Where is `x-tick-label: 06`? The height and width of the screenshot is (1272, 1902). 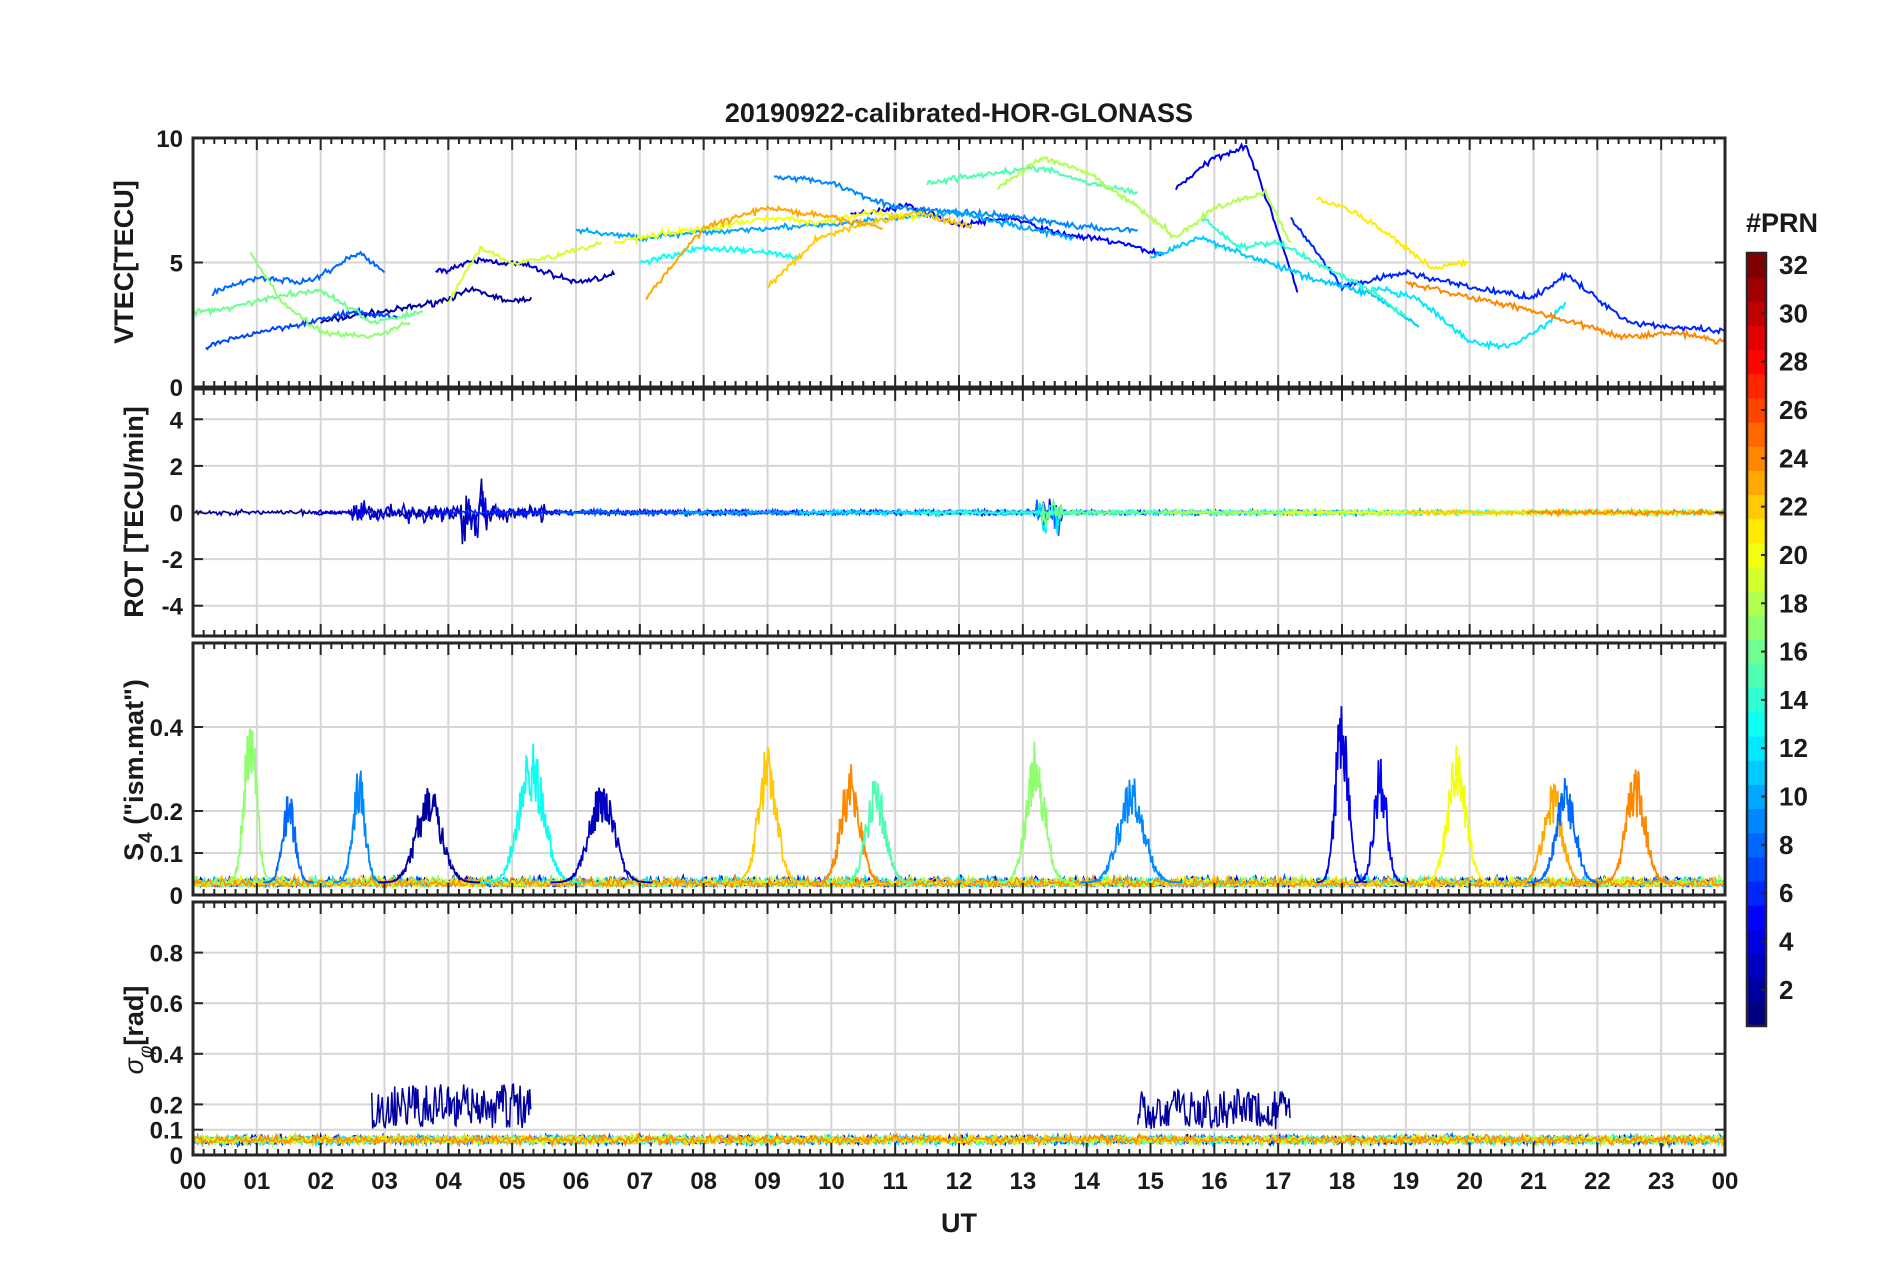
x-tick-label: 06 is located at coordinates (576, 1181).